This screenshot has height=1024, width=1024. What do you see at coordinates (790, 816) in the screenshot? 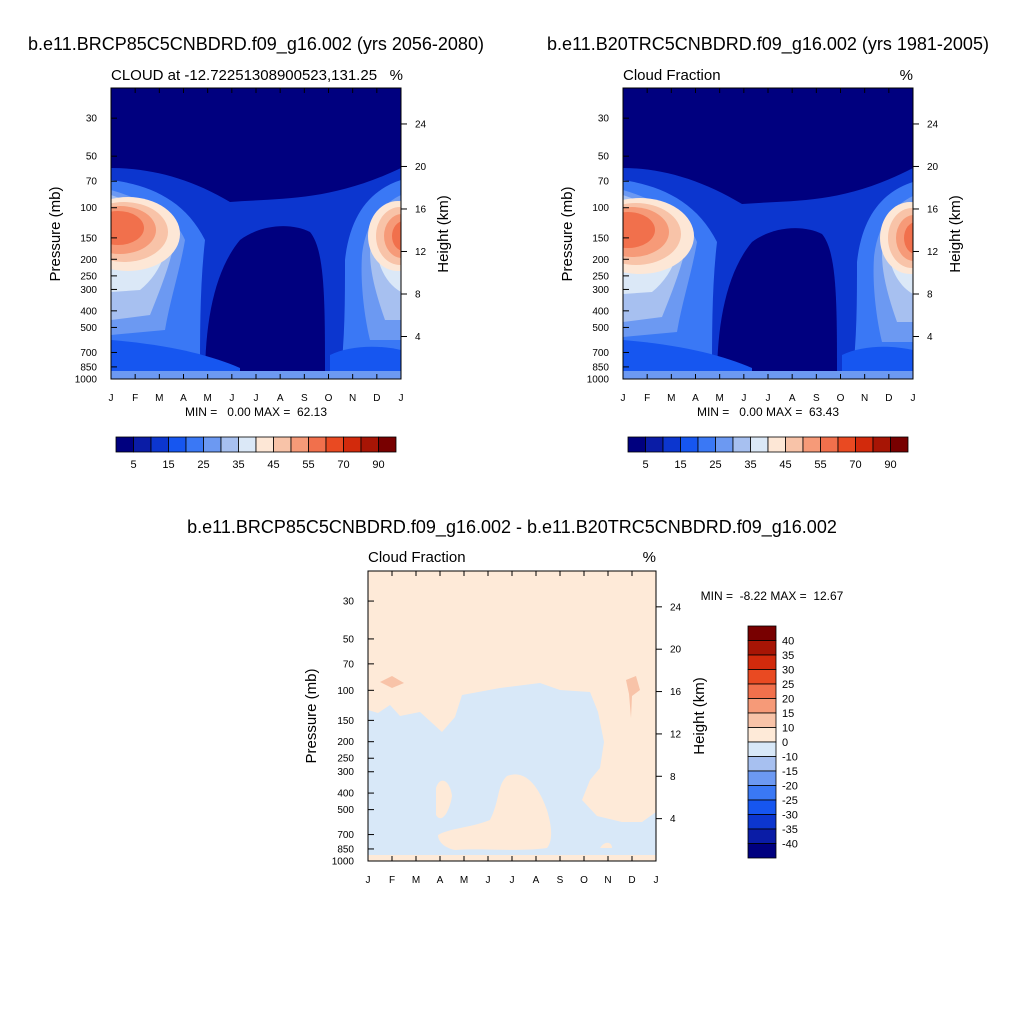
I see `colorbar-label: -30` at bounding box center [790, 816].